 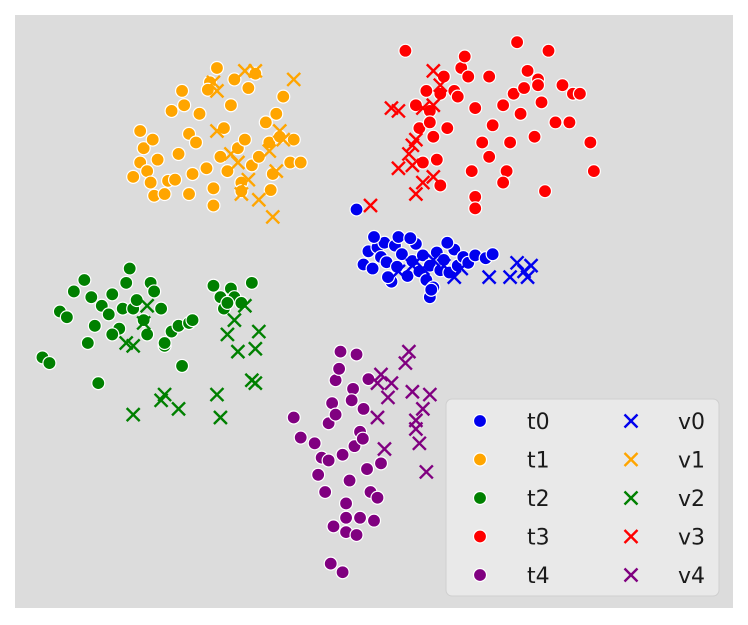 What do you see at coordinates (691, 461) in the screenshot?
I see `legend-label-v1: v1` at bounding box center [691, 461].